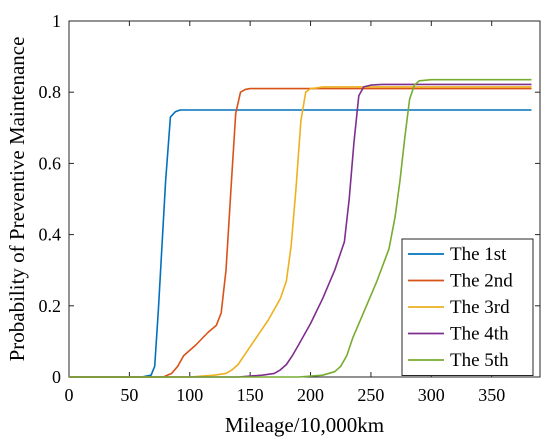 This screenshot has height=443, width=550. What do you see at coordinates (189, 395) in the screenshot?
I see `x-tick-label: 100` at bounding box center [189, 395].